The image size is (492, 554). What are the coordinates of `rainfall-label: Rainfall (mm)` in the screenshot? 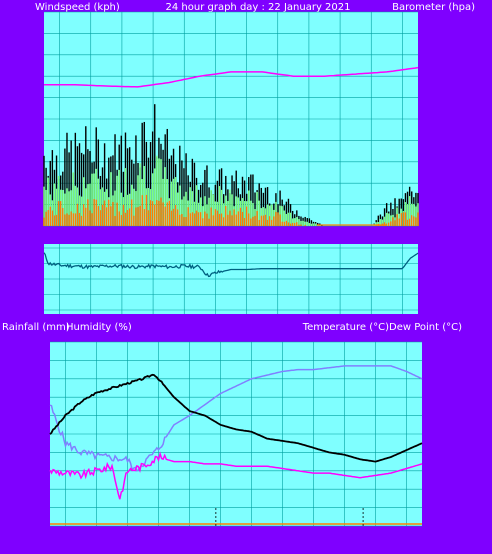 It's located at (36, 327).